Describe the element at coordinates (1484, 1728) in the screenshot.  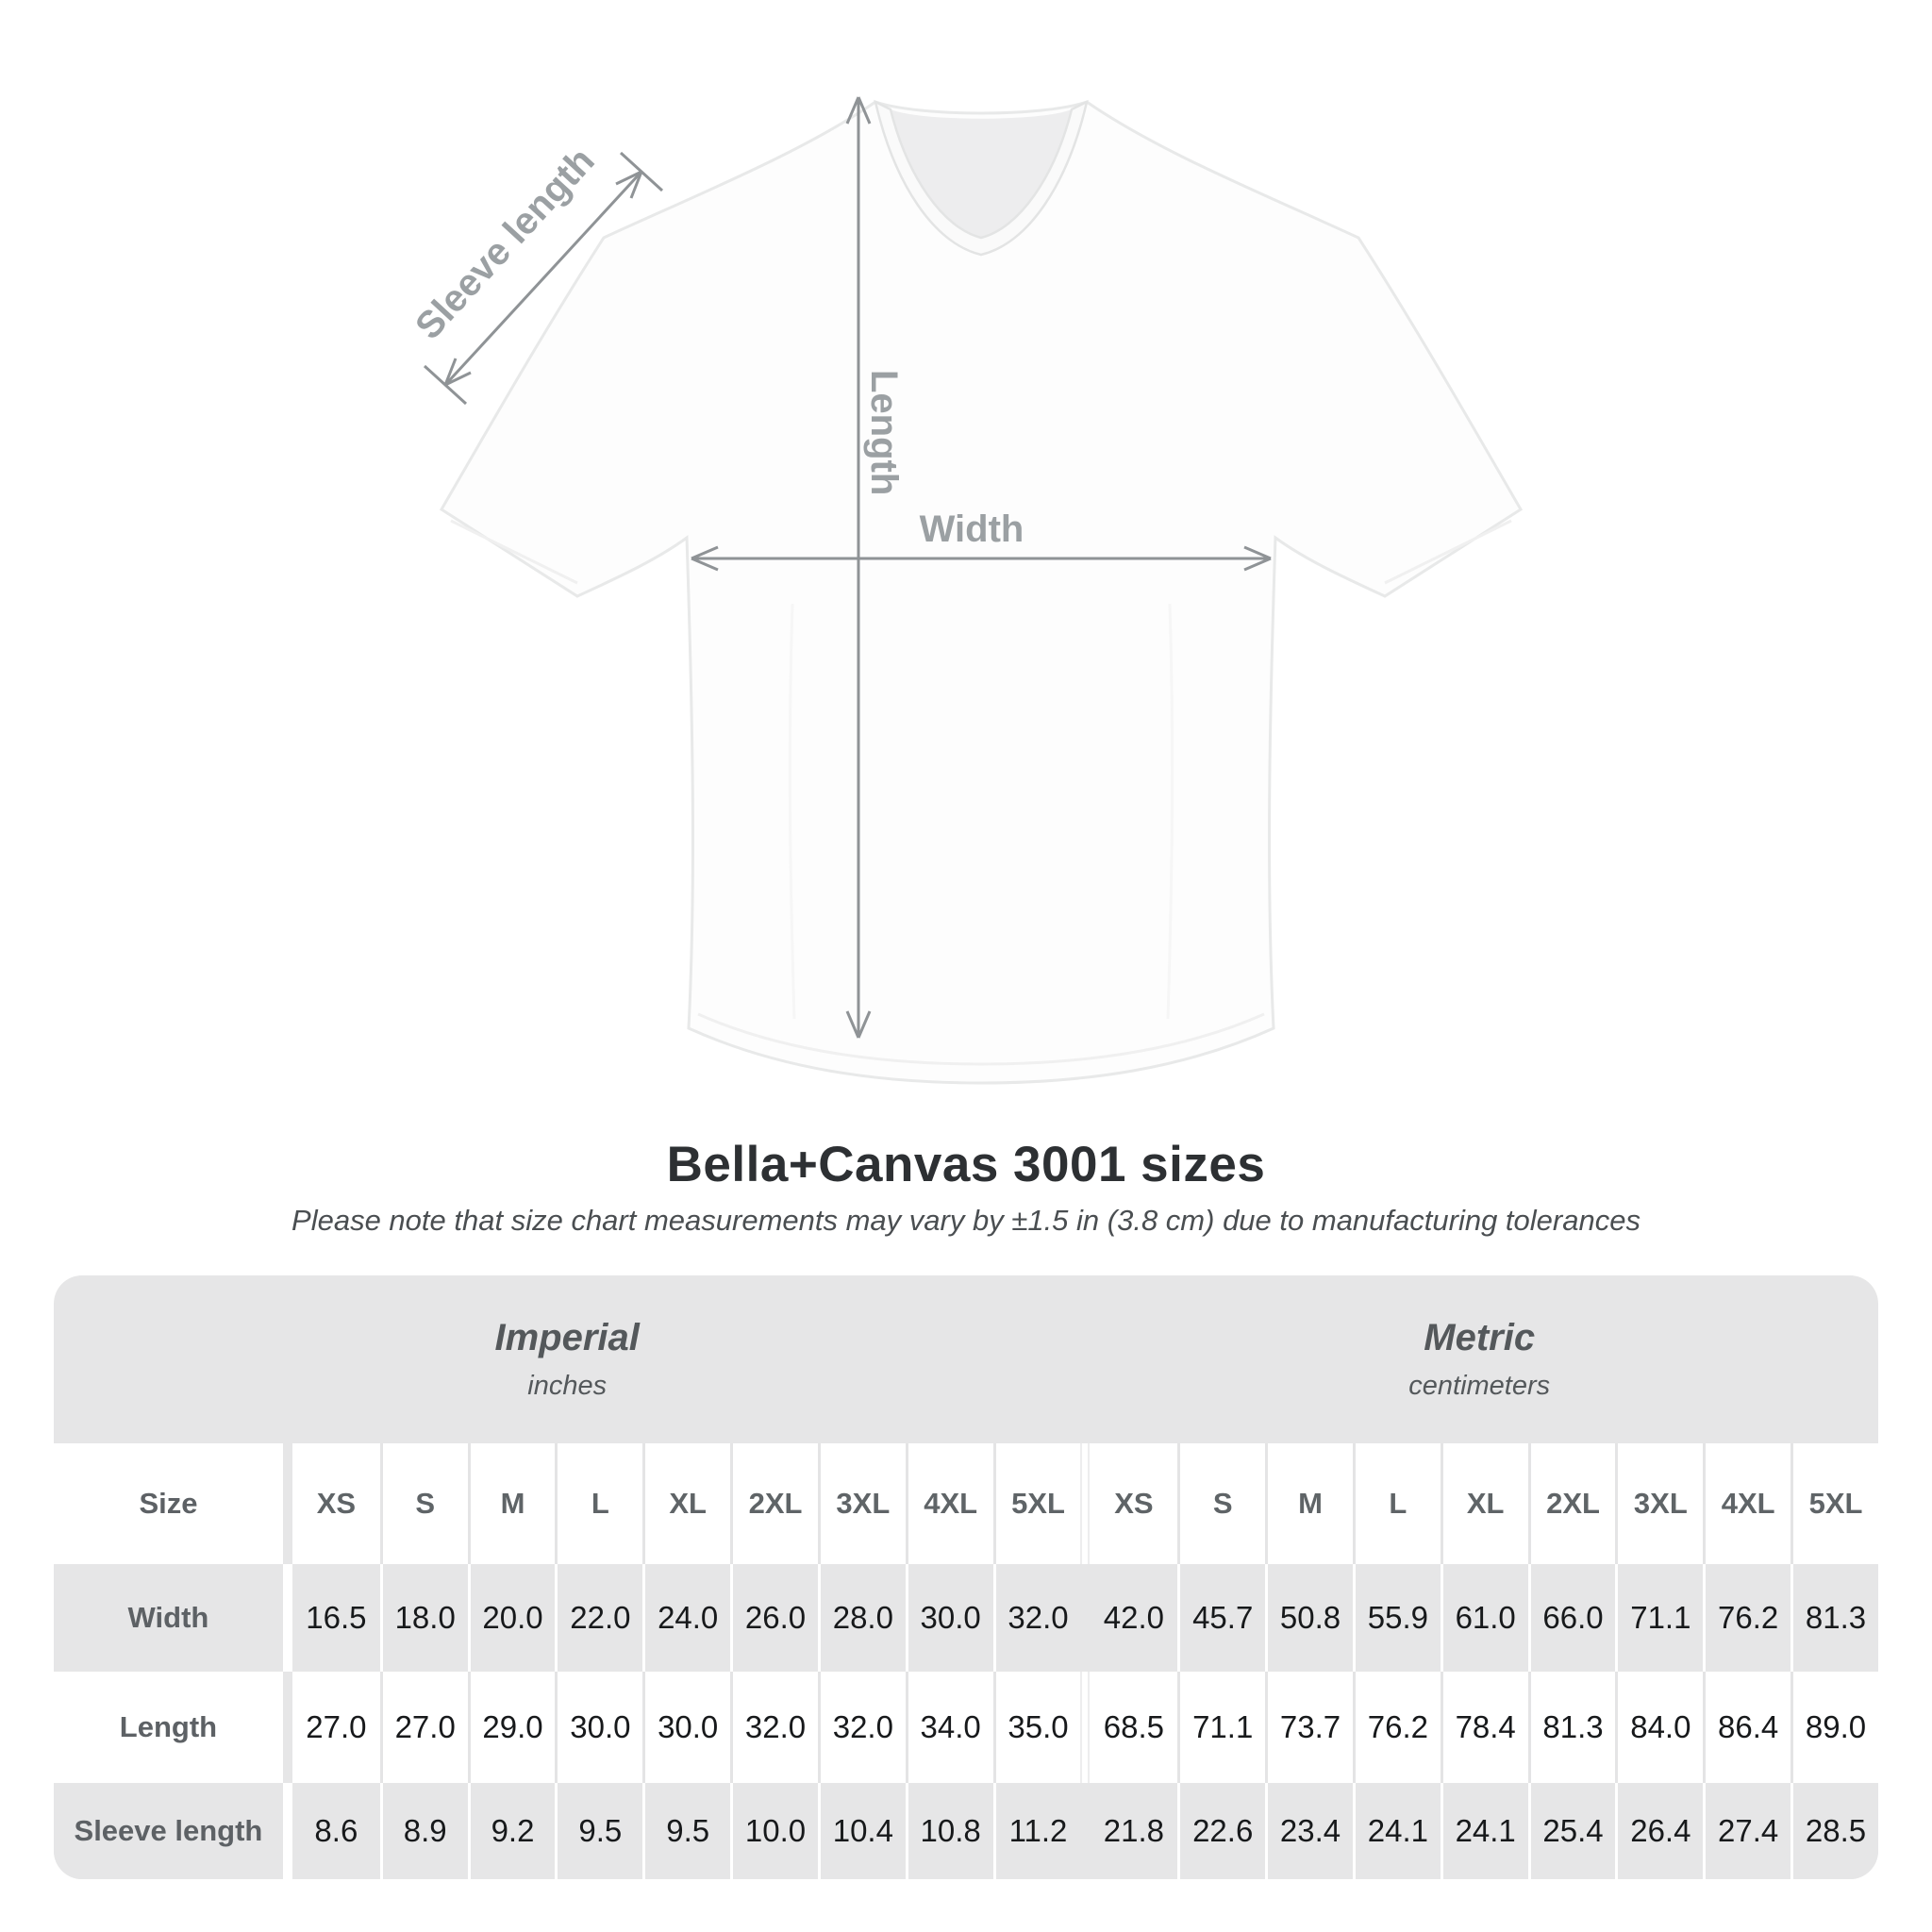
I see `length-metric-cell: 78.4` at that location.